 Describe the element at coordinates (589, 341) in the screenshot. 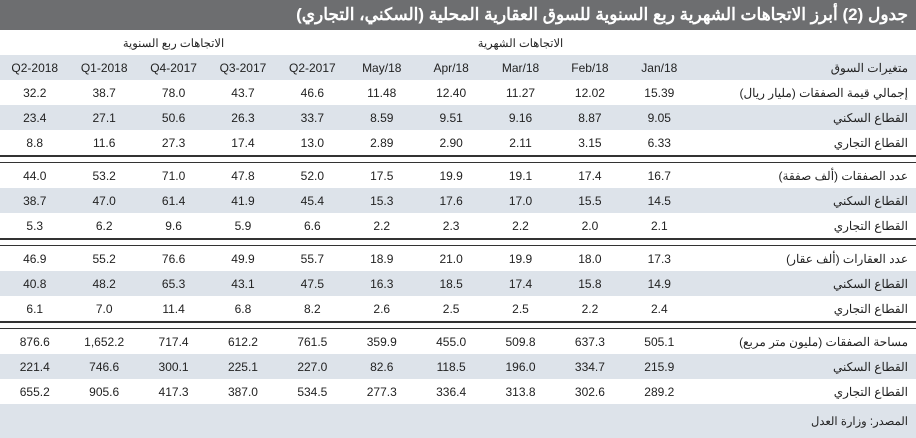

I see `table-cell: 637.3` at that location.